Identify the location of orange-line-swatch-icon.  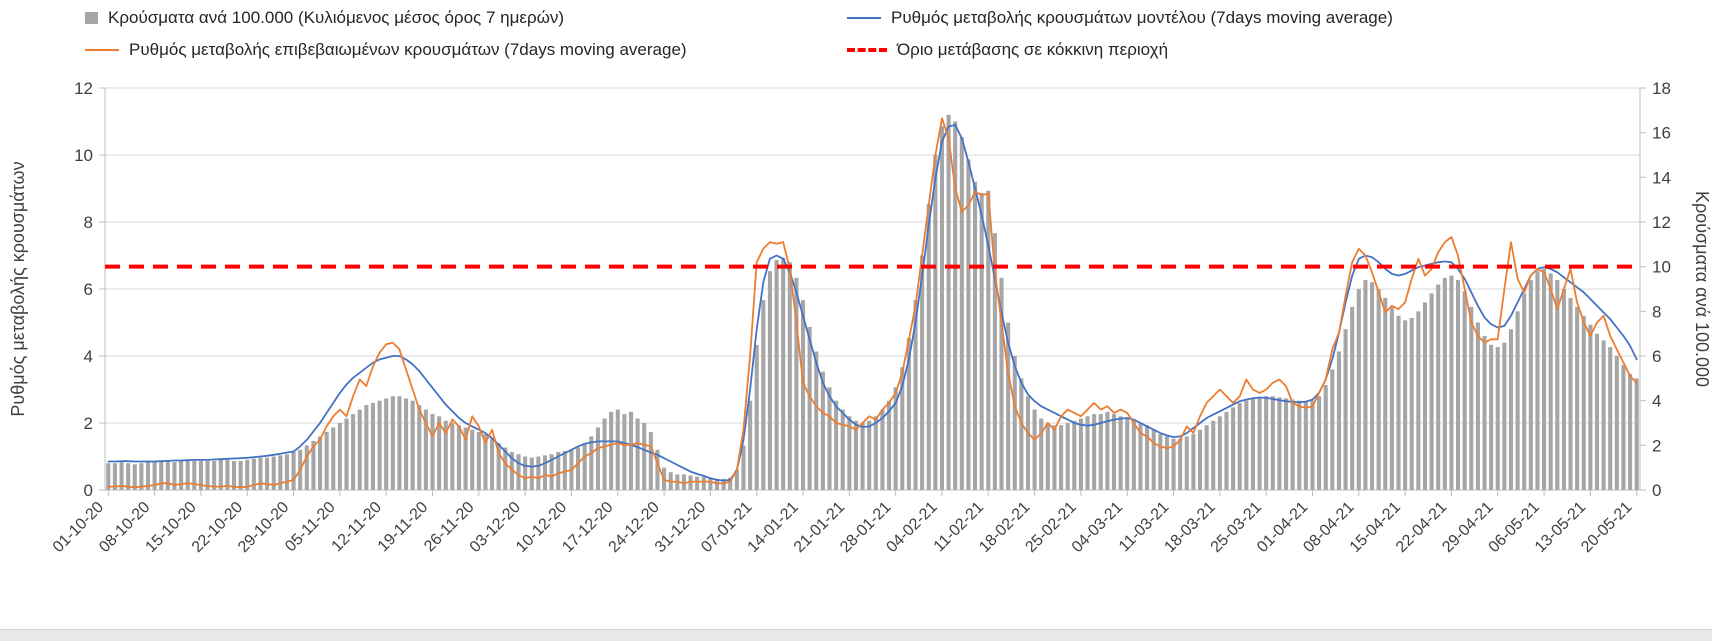
(102, 50).